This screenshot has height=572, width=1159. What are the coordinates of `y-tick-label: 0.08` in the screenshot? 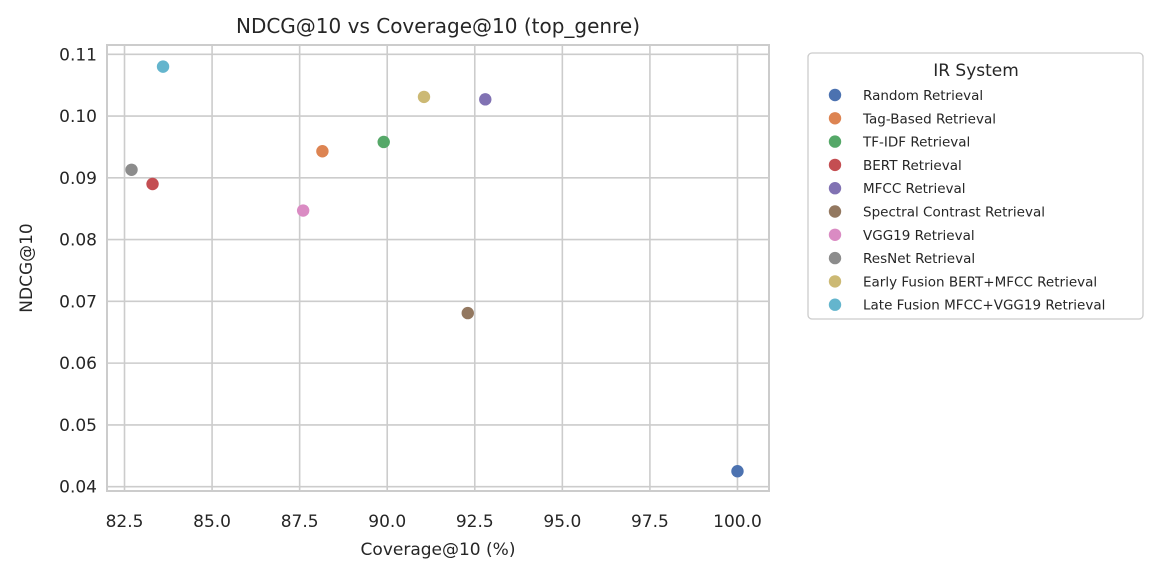 It's located at (78, 241).